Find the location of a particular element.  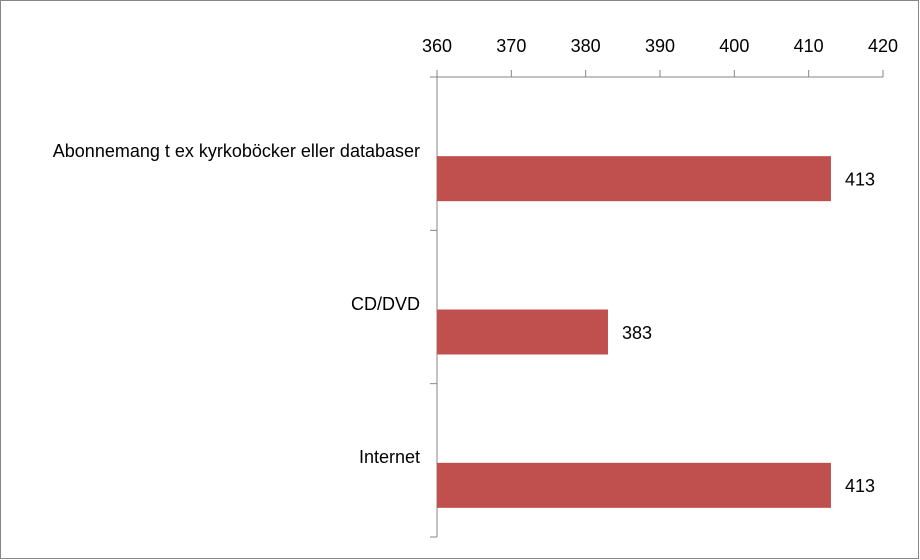

x-tick-label: 360 is located at coordinates (437, 46).